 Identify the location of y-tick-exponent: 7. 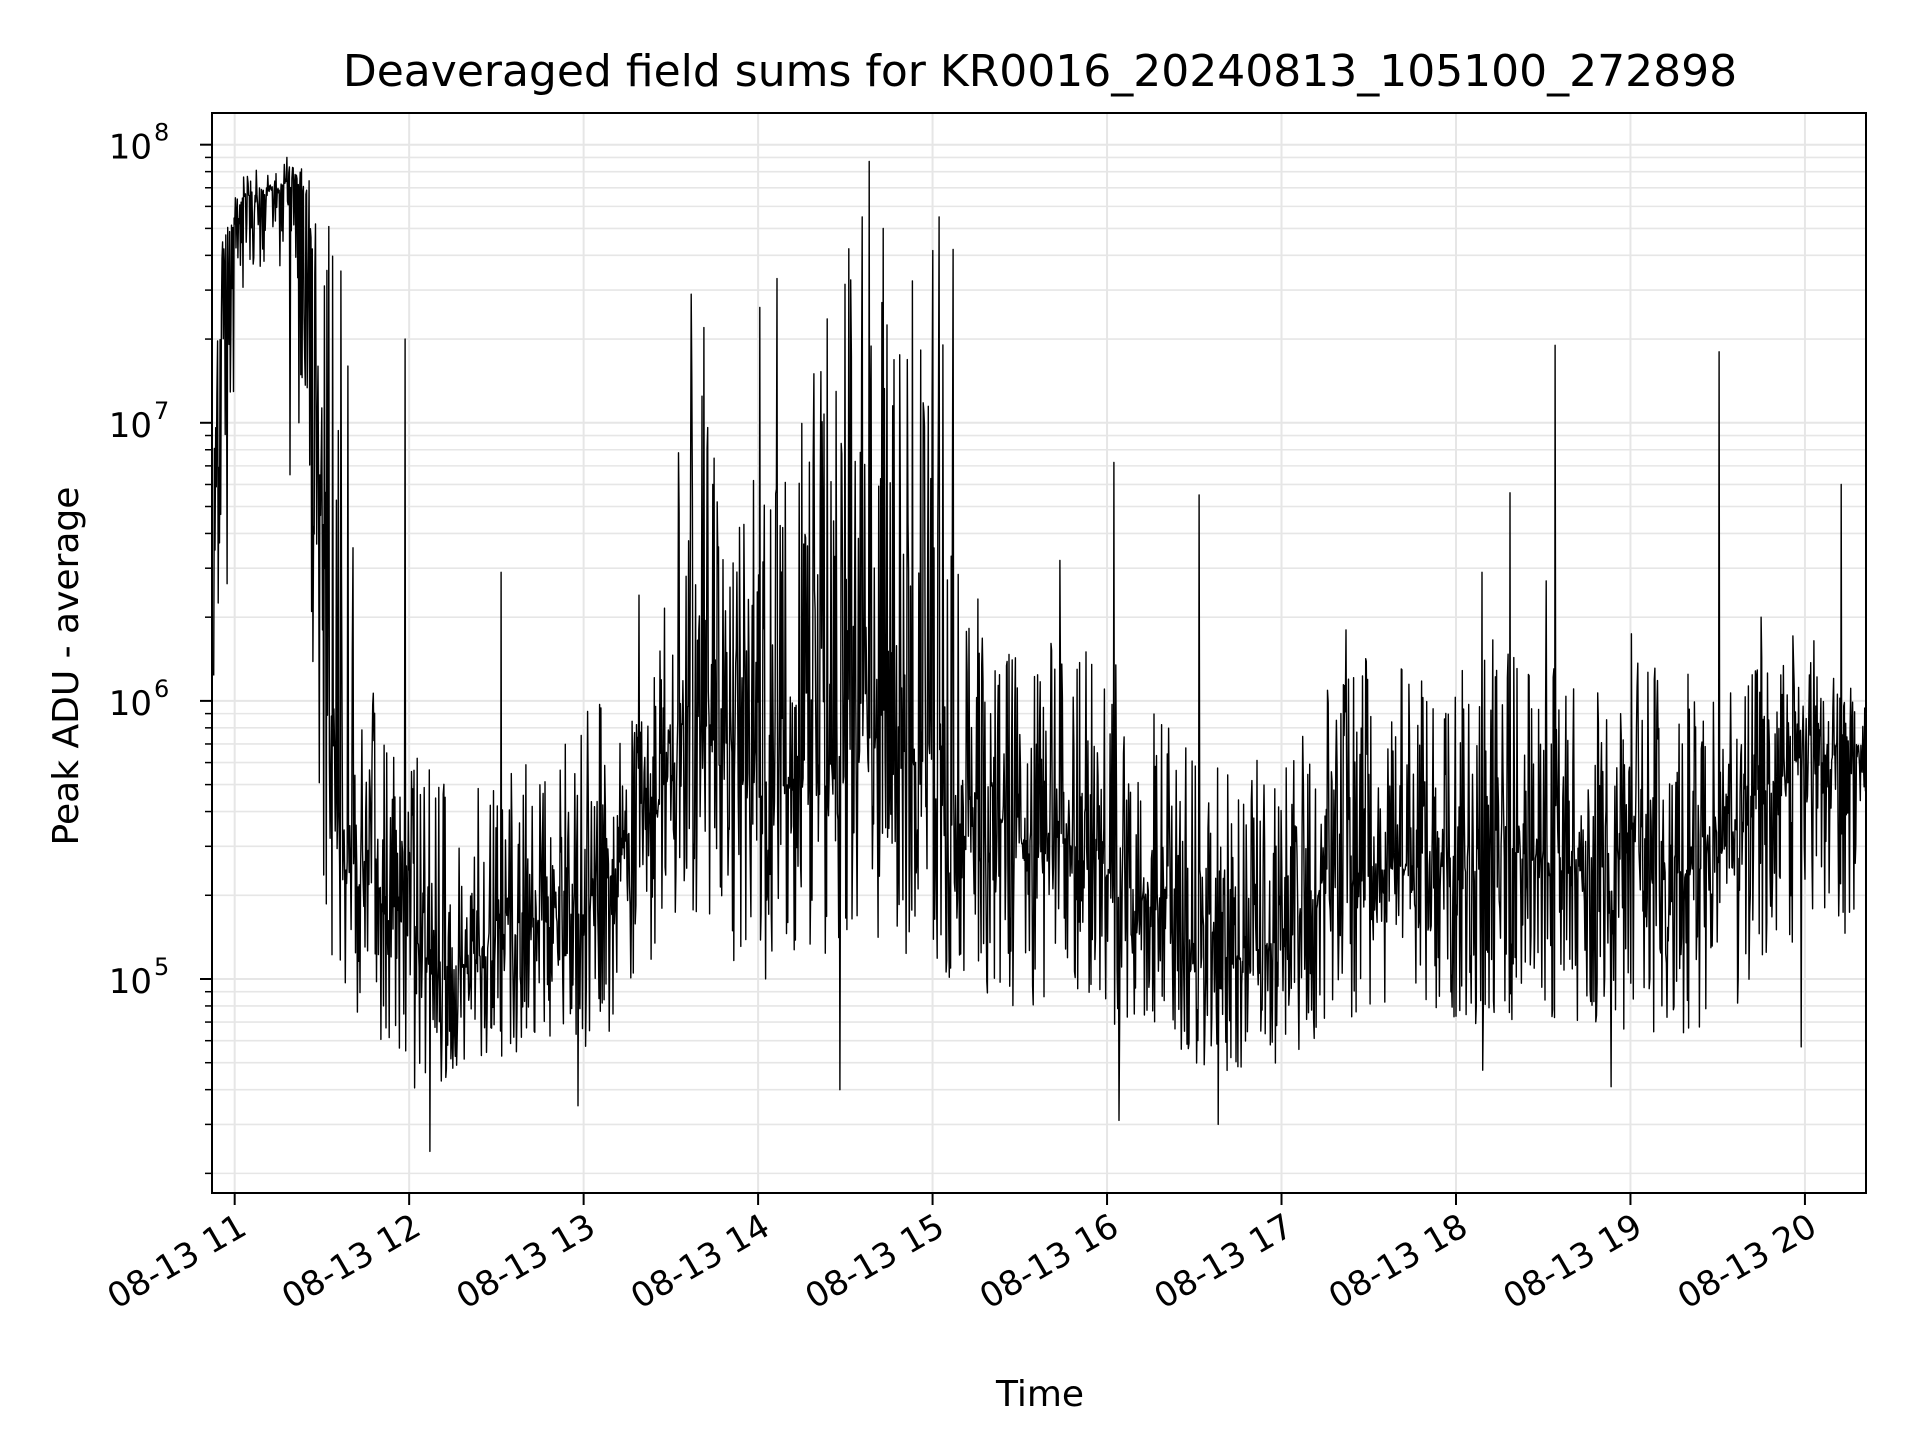
(161, 411).